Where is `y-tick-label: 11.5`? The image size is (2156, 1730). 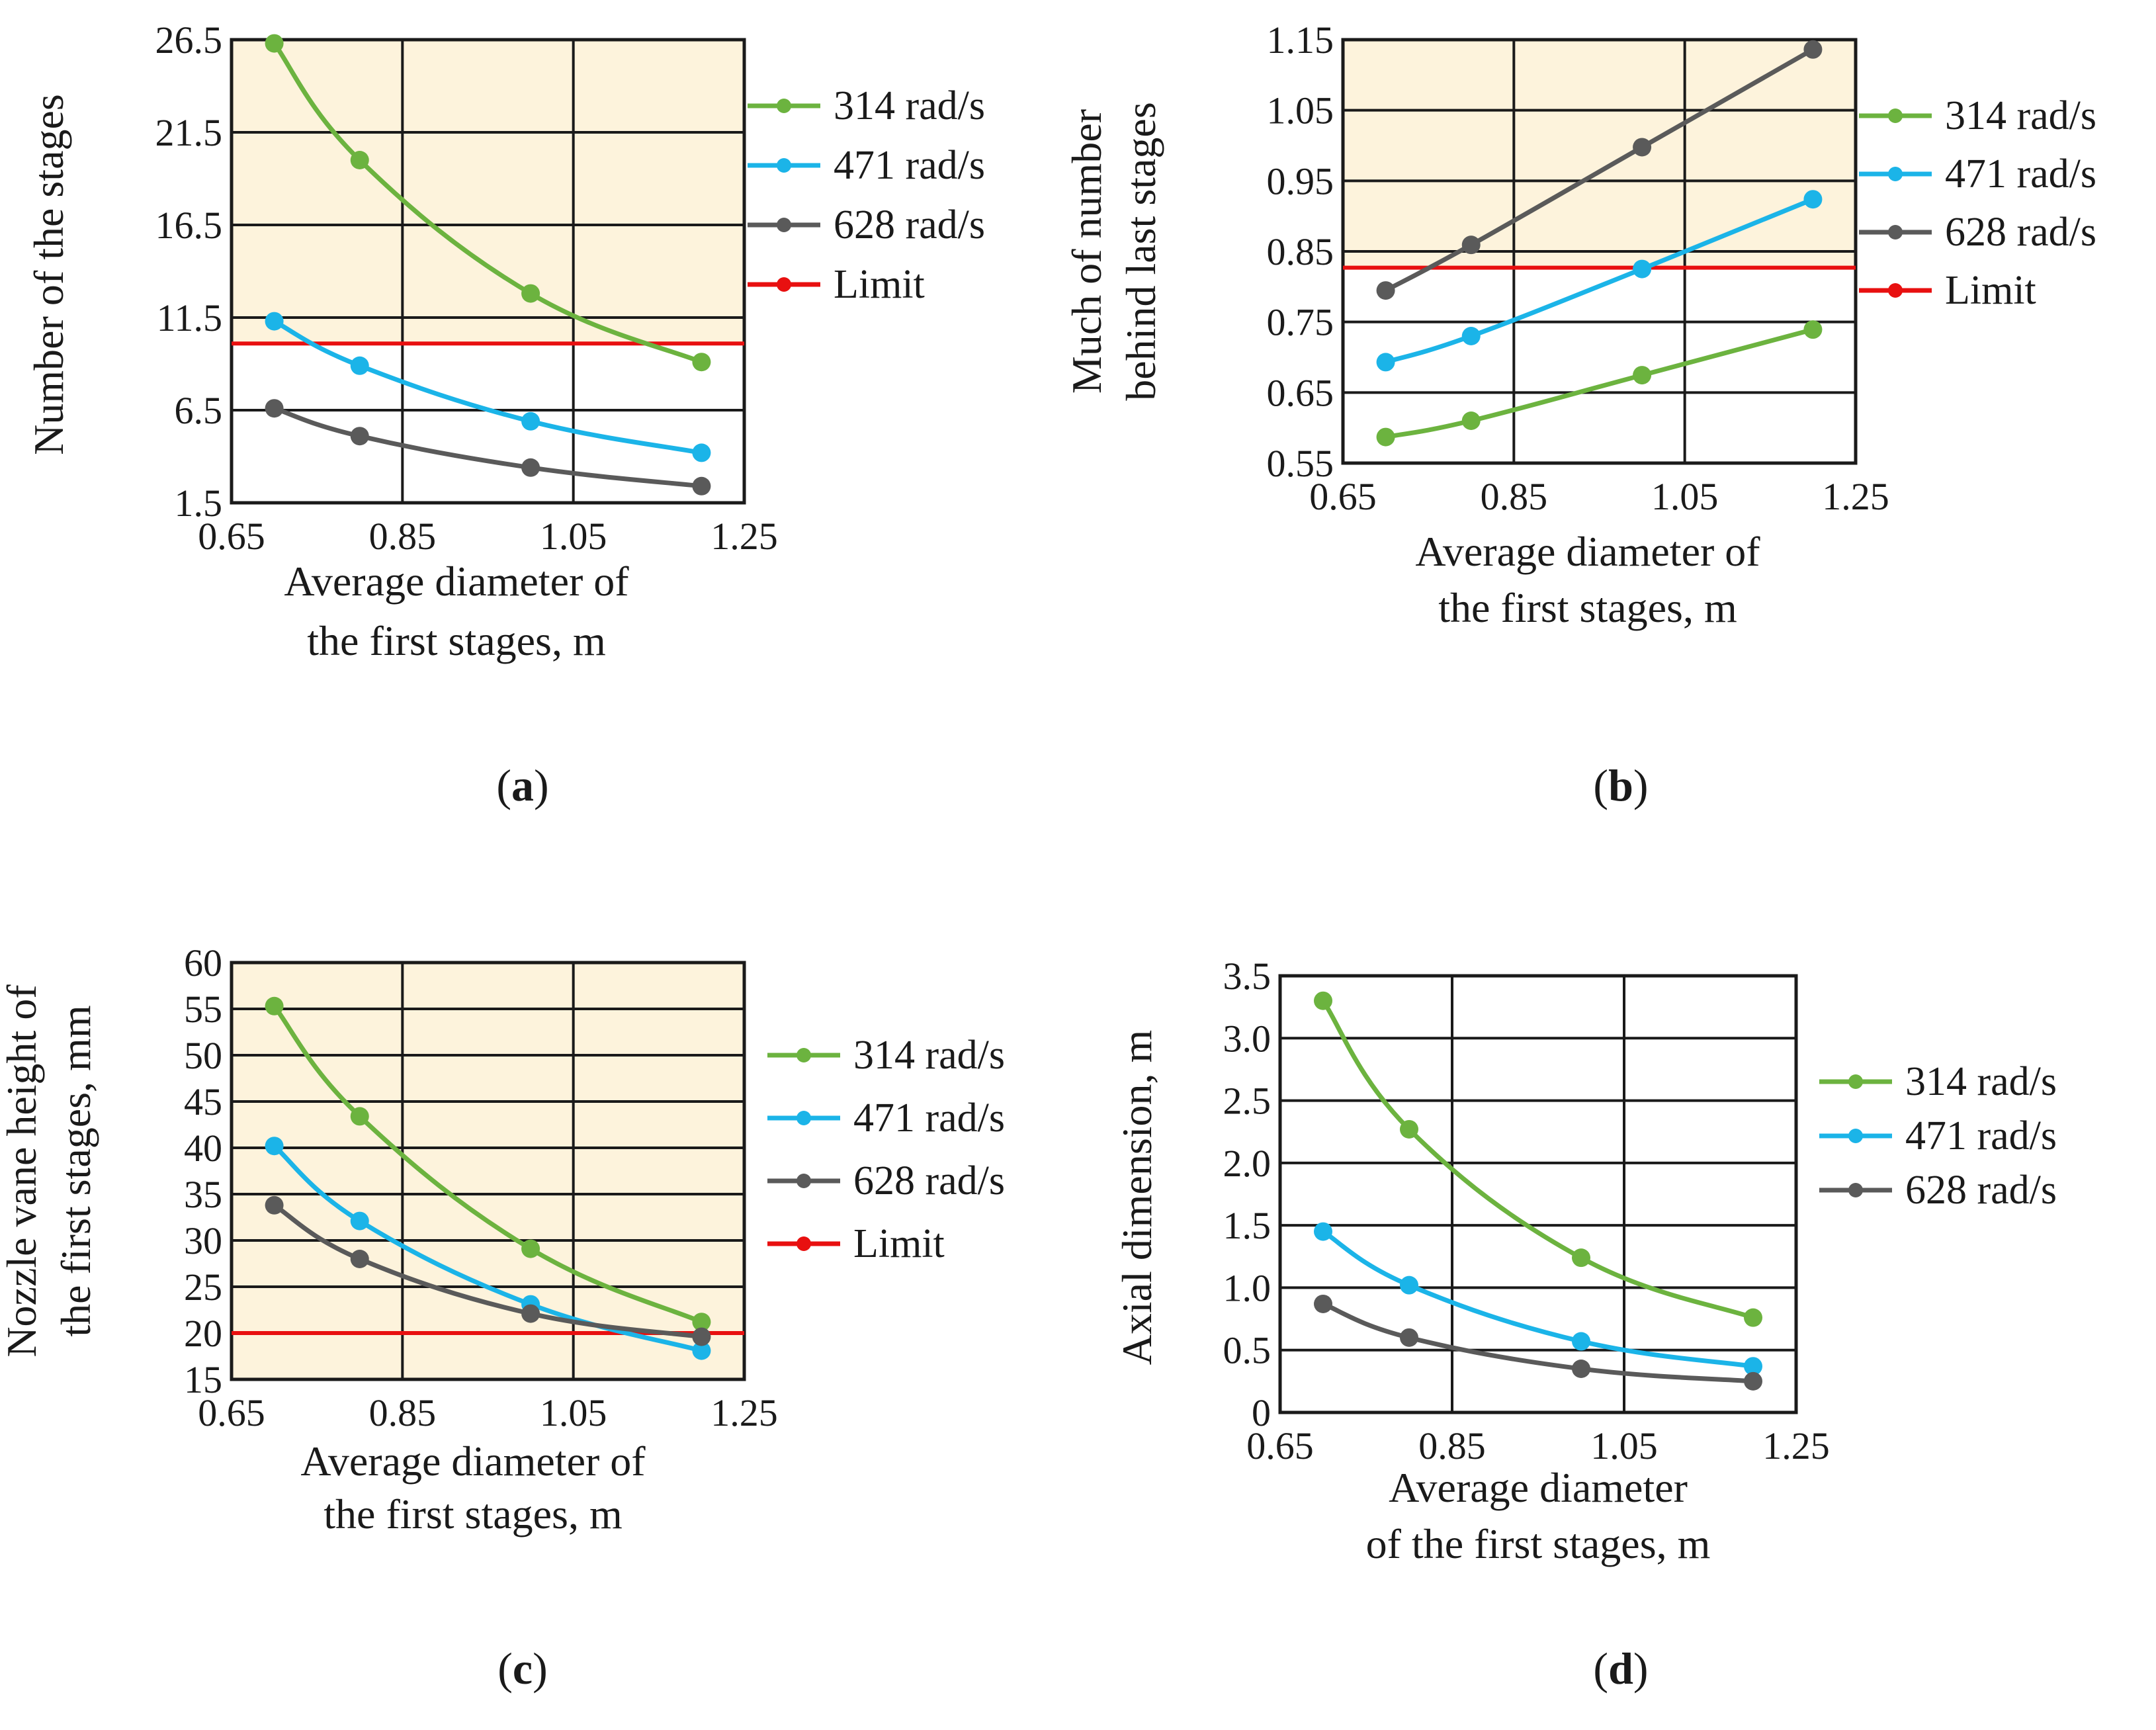
y-tick-label: 11.5 is located at coordinates (189, 318).